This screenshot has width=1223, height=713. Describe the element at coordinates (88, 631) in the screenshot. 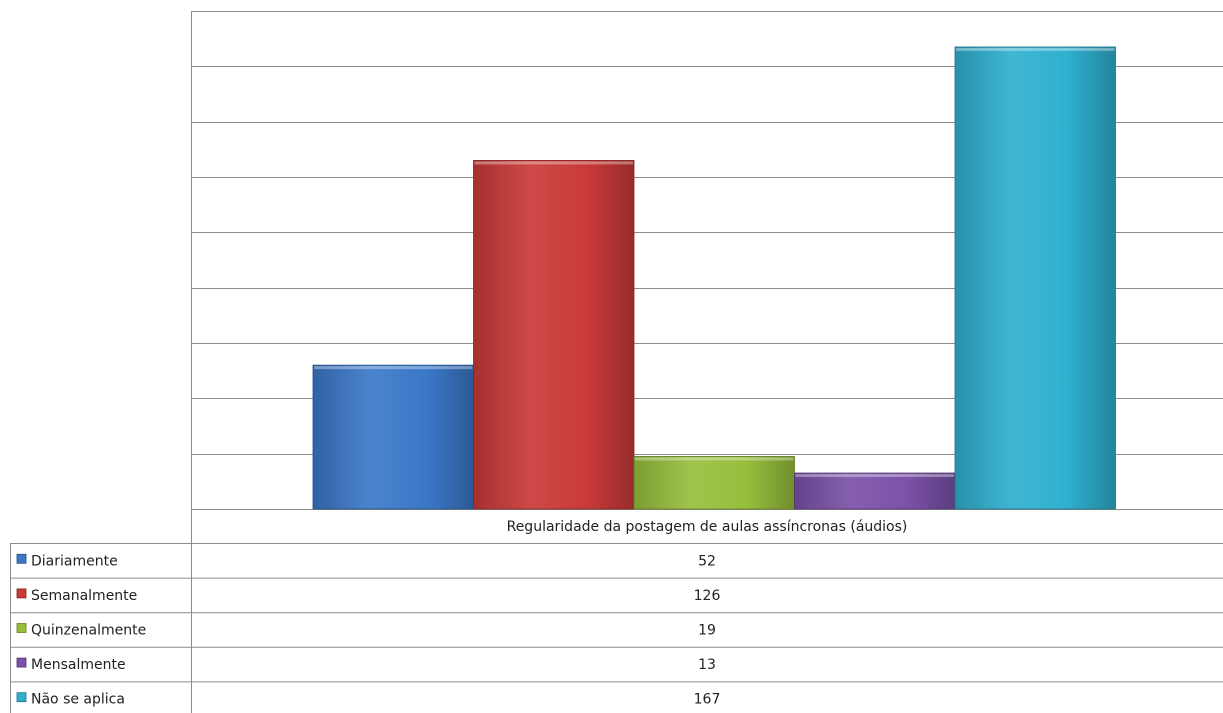

I see `series-label: Quinzenalmente` at that location.